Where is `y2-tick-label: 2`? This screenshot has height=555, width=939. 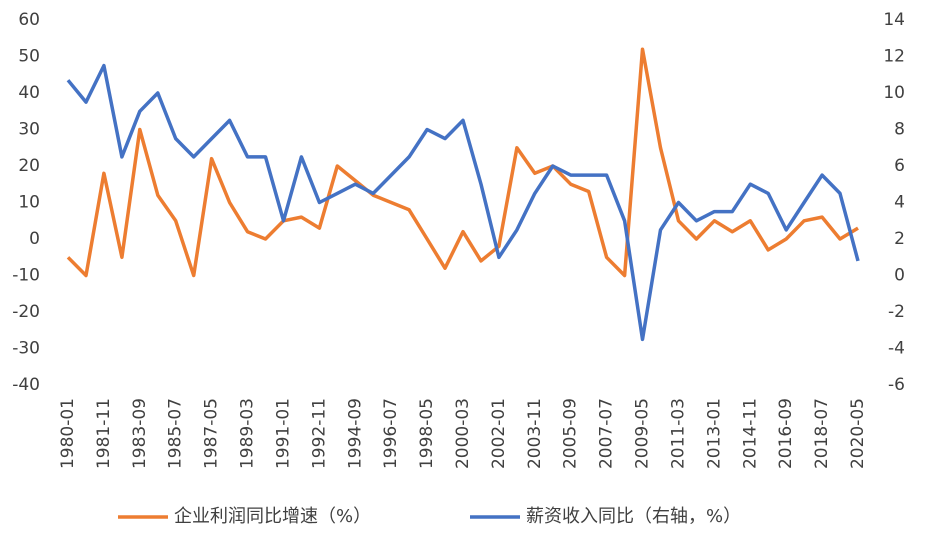
y2-tick-label: 2 is located at coordinates (899, 239).